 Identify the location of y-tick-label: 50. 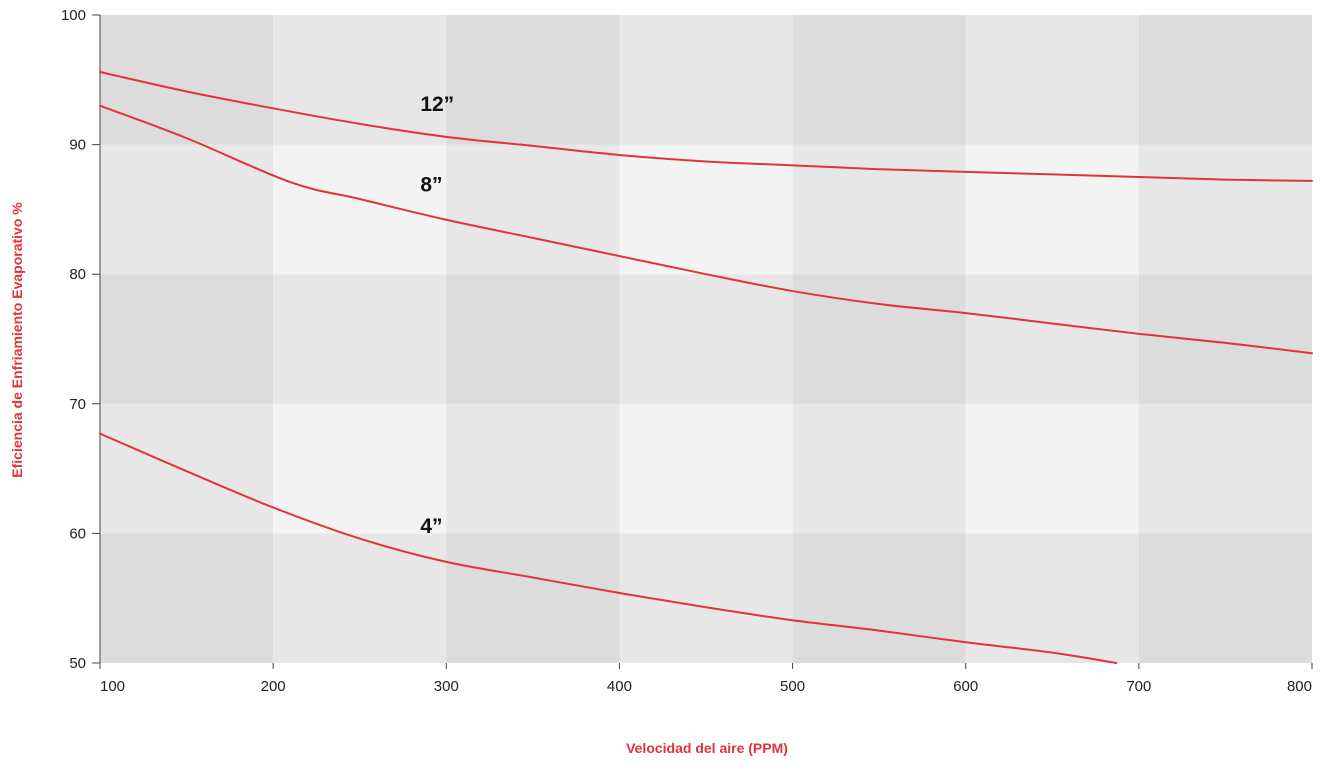
(77, 663).